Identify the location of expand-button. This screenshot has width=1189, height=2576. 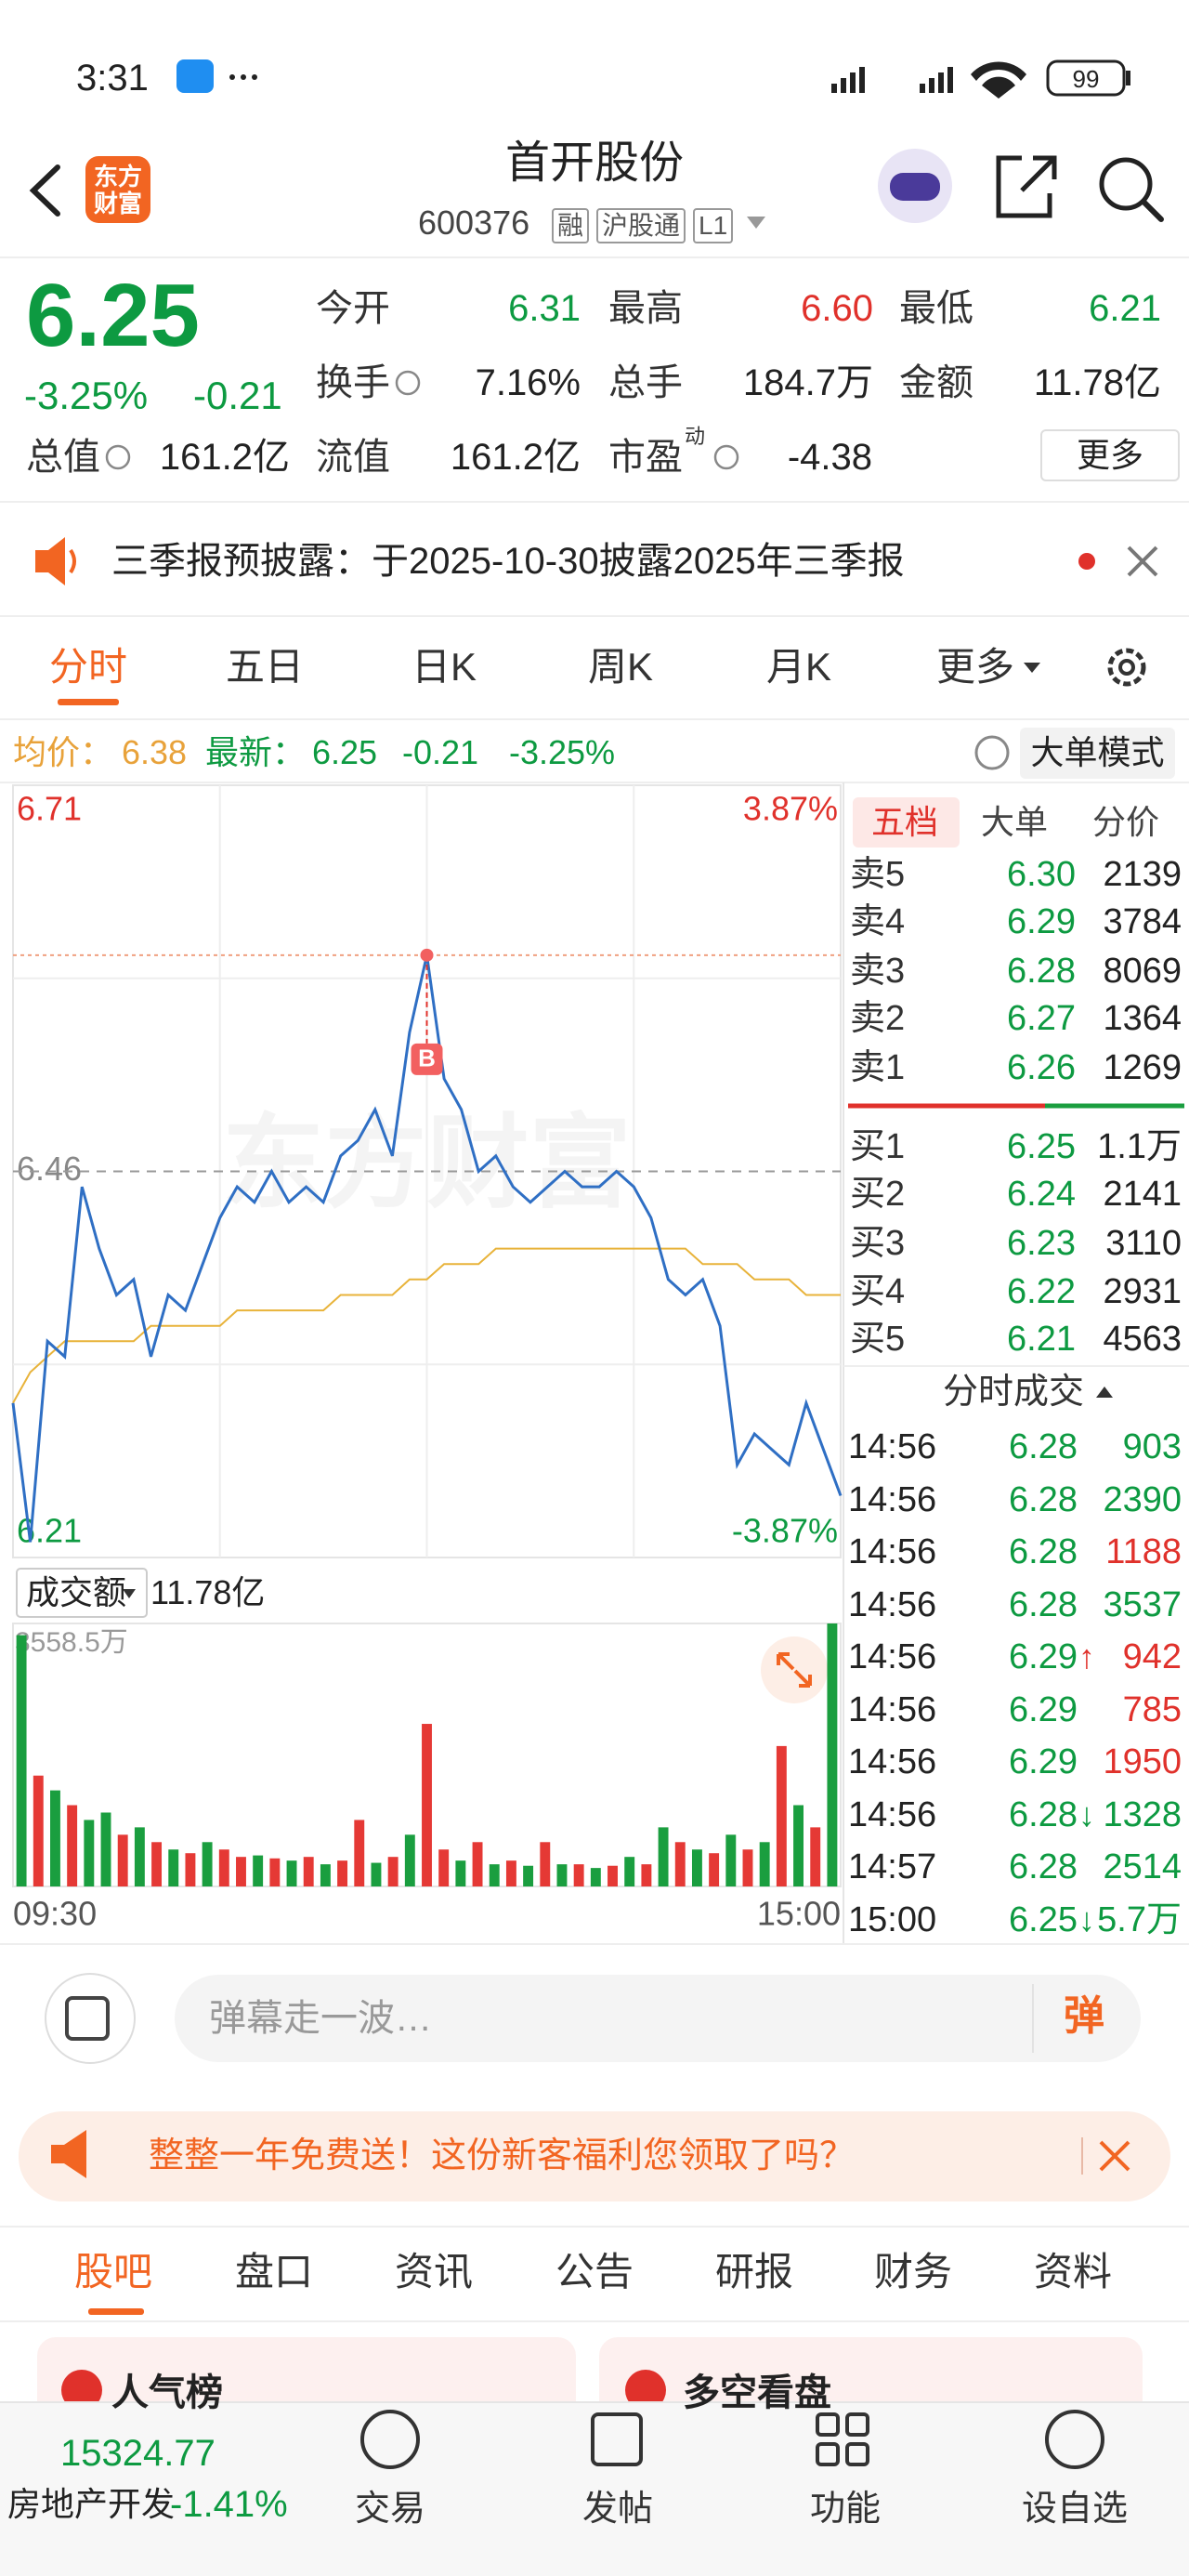
(795, 1669).